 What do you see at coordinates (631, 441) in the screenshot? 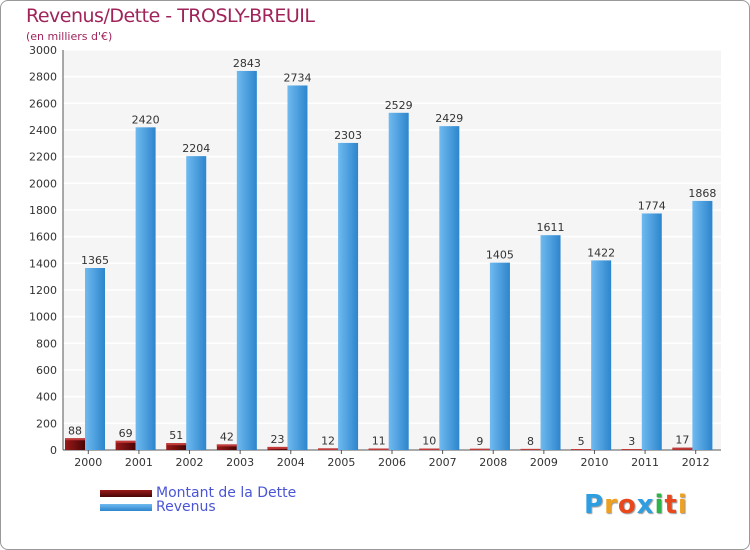
I see `bar-dette-label: 3` at bounding box center [631, 441].